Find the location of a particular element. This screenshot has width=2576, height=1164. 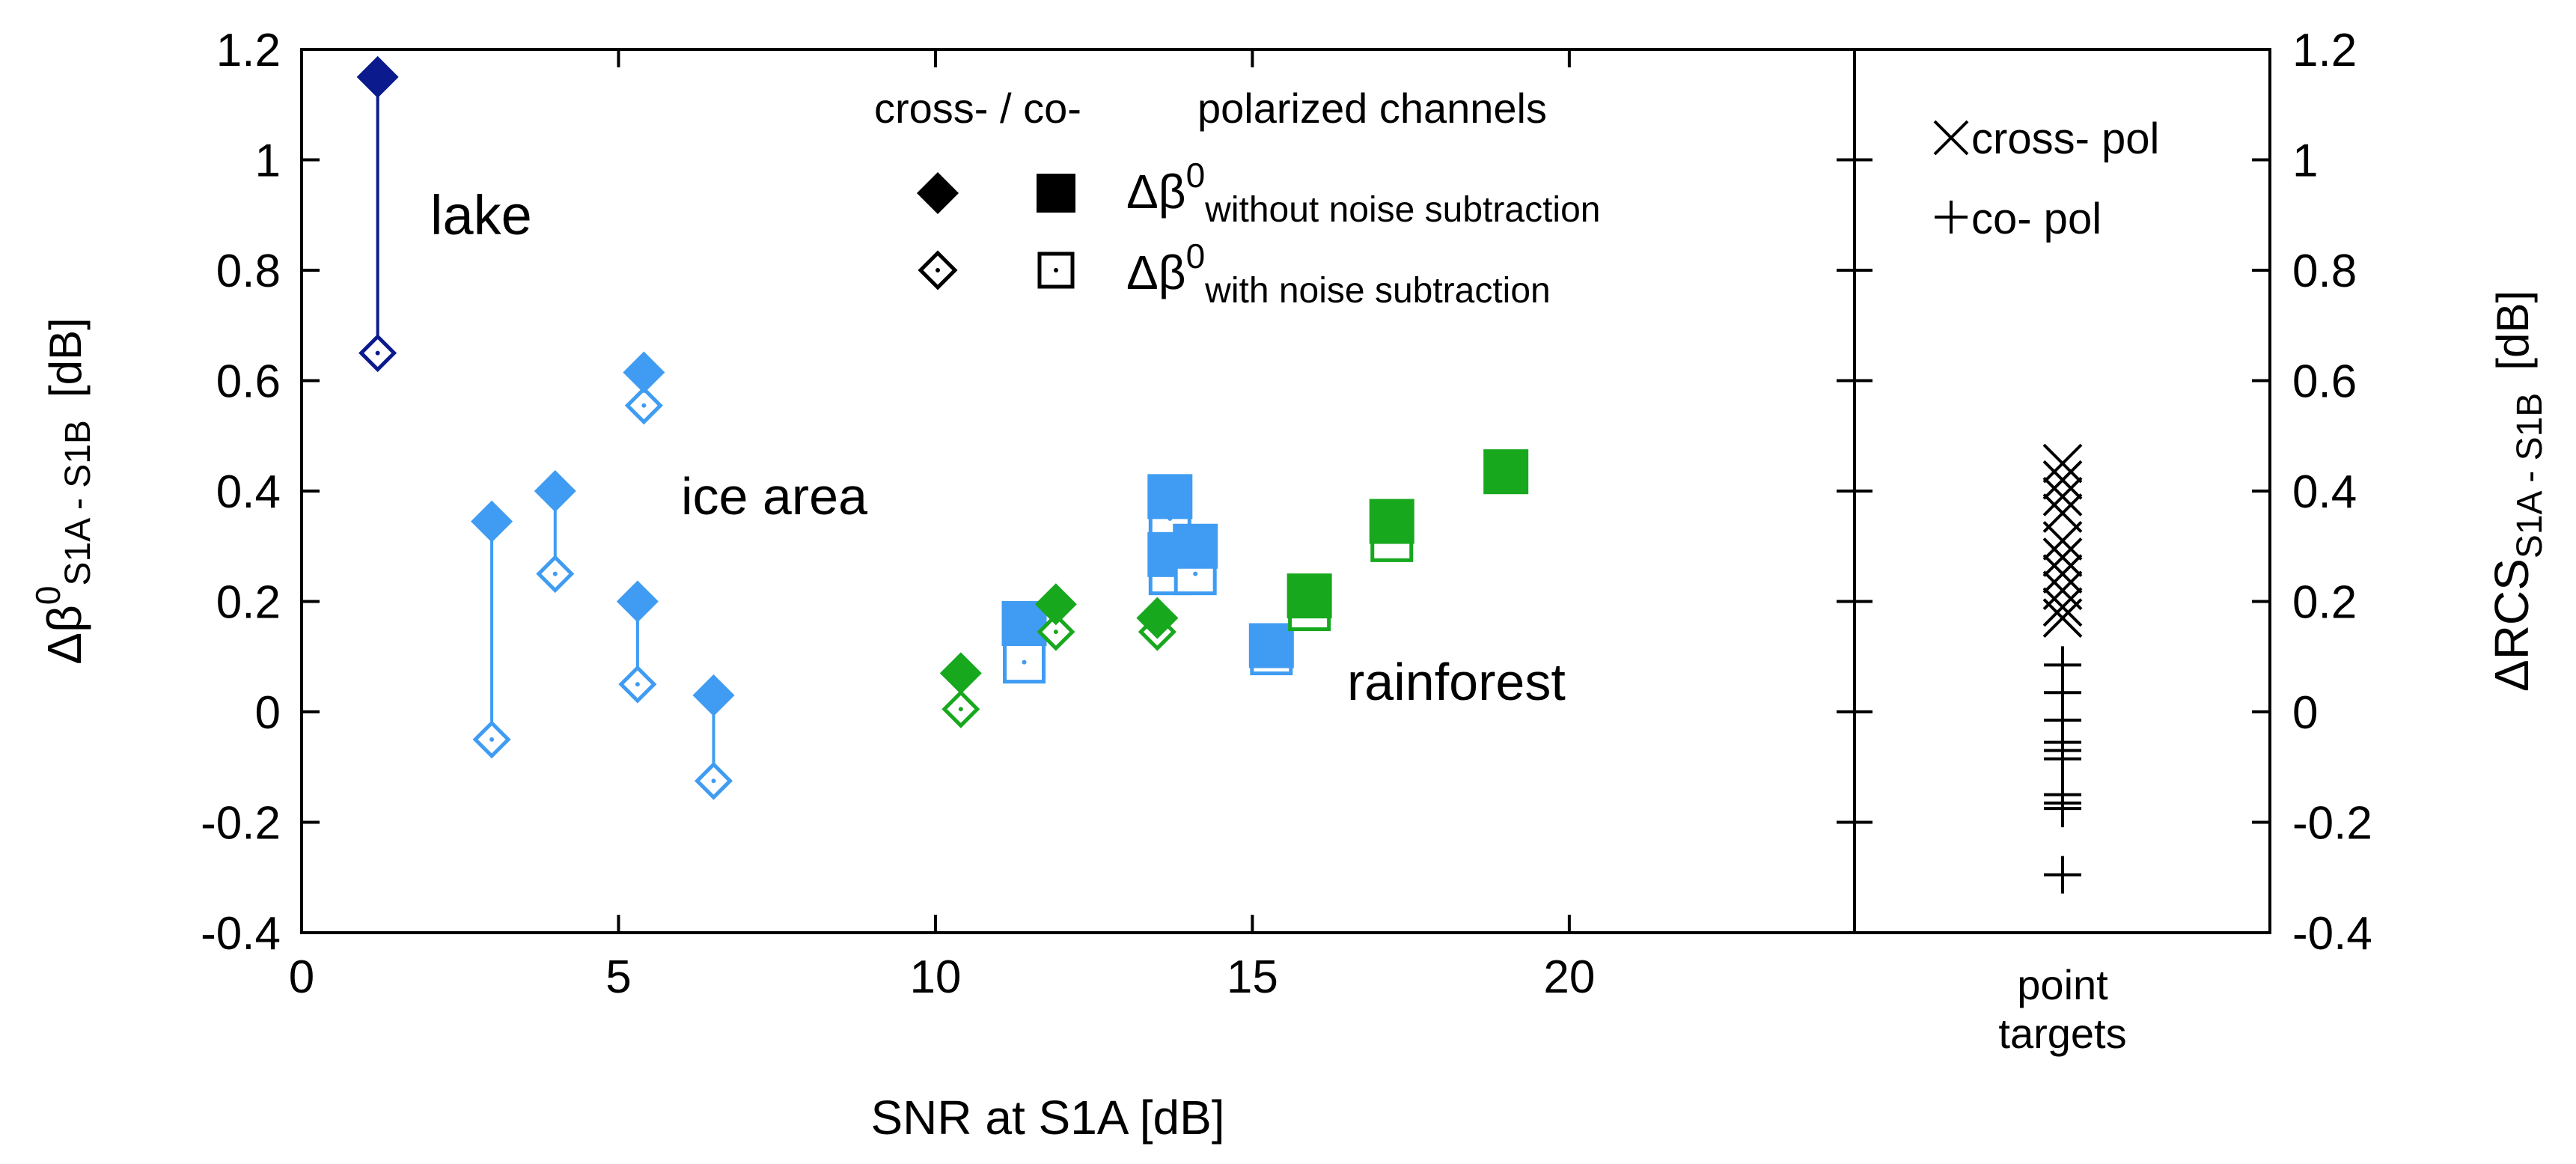

legend-filled-square-icon is located at coordinates (1056, 193).